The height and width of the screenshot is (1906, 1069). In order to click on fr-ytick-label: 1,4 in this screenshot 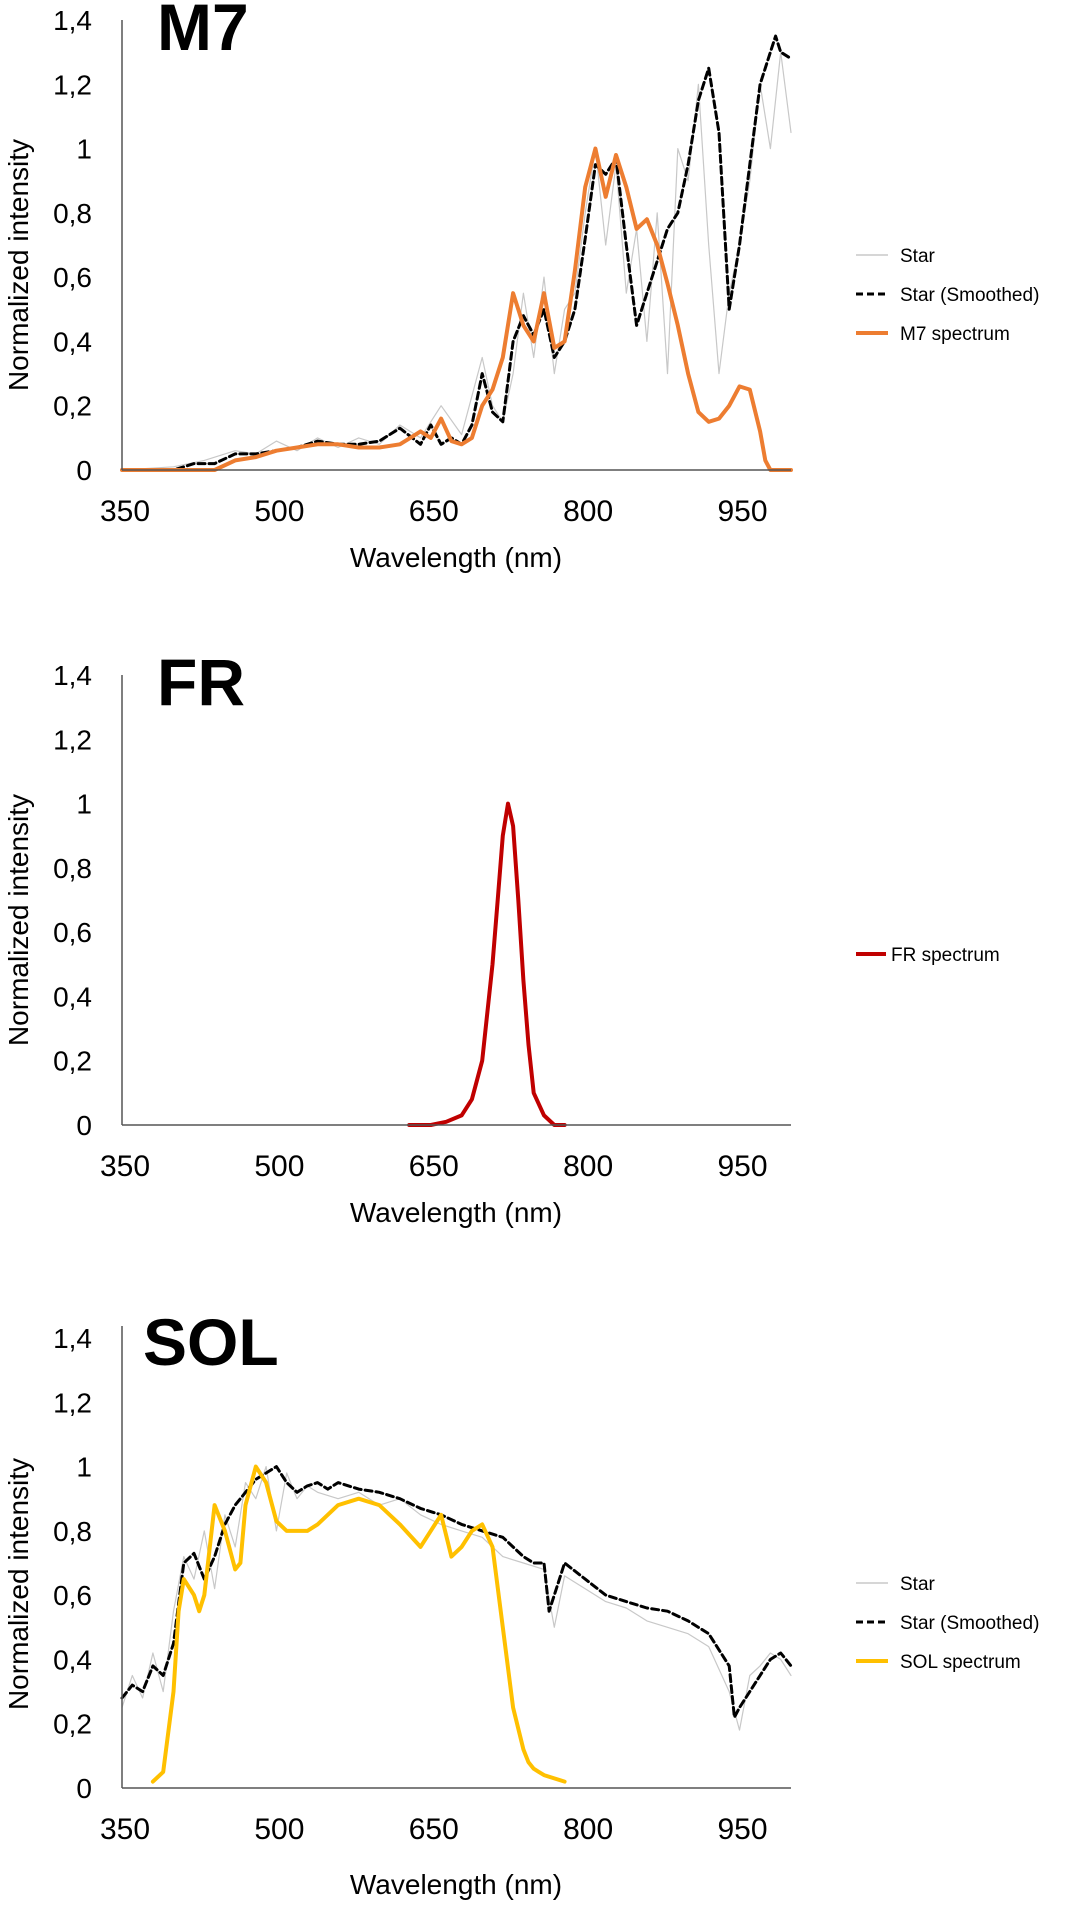, I will do `click(72, 675)`.